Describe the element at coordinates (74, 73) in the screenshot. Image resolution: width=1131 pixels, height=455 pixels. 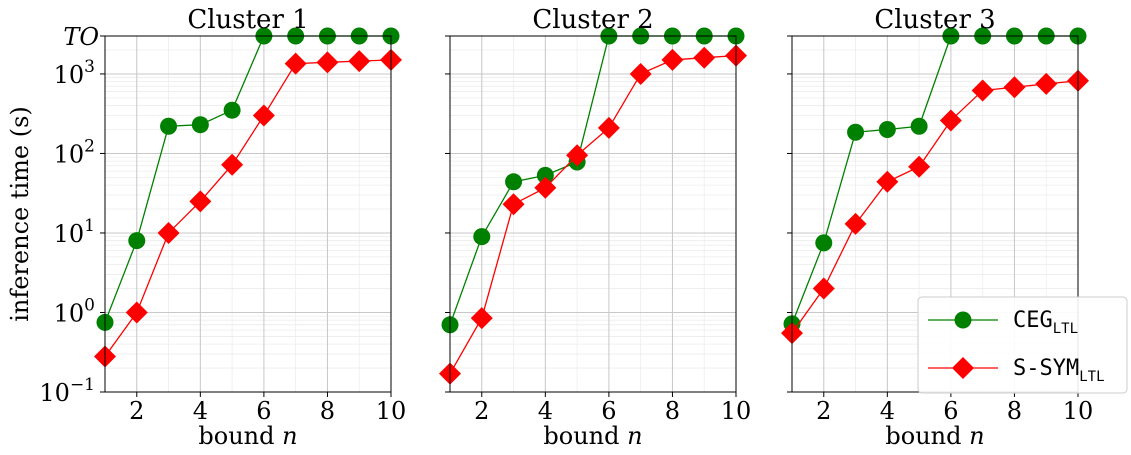
I see `y-tick-label: 10³` at that location.